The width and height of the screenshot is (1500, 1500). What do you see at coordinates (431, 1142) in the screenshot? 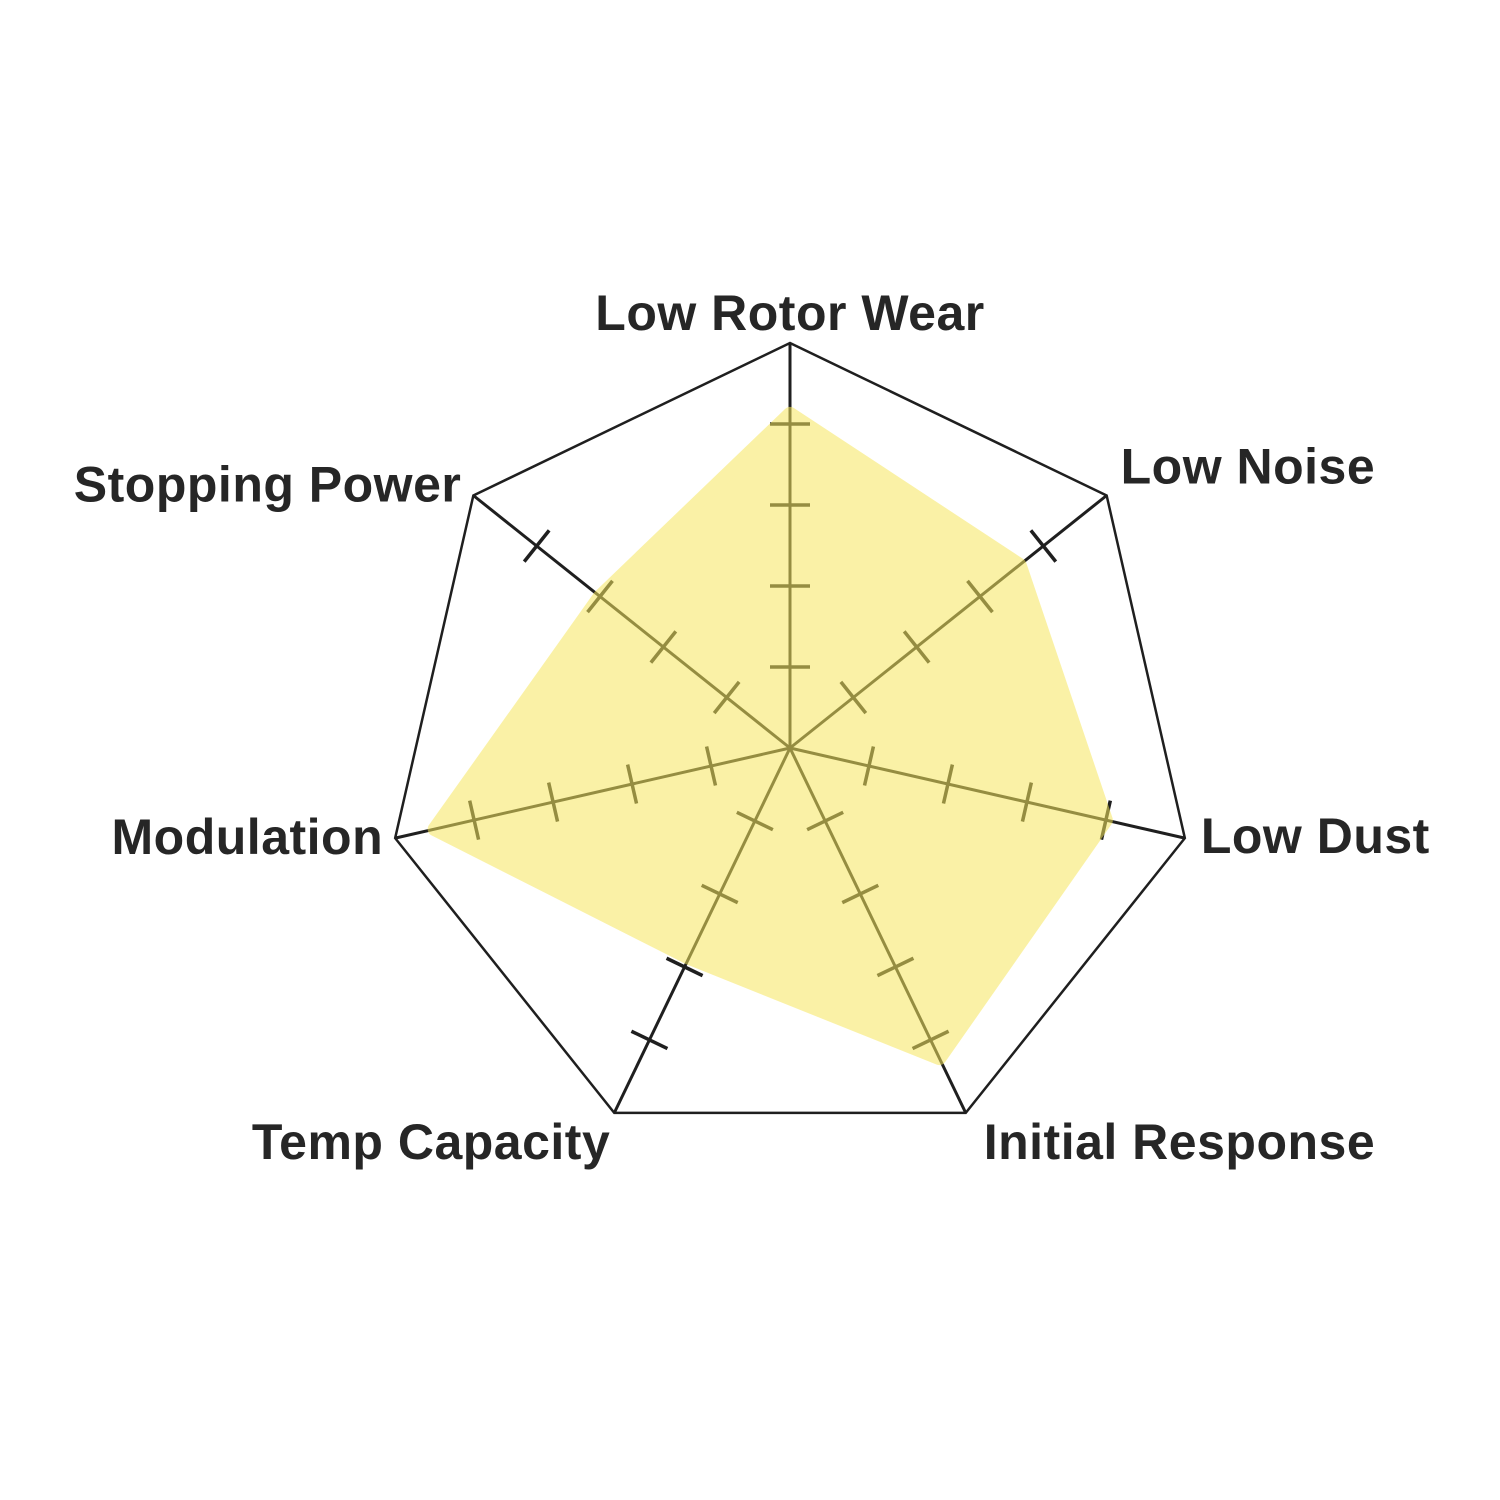
I see `axis-label-temp-capacity: Temp Capacity` at bounding box center [431, 1142].